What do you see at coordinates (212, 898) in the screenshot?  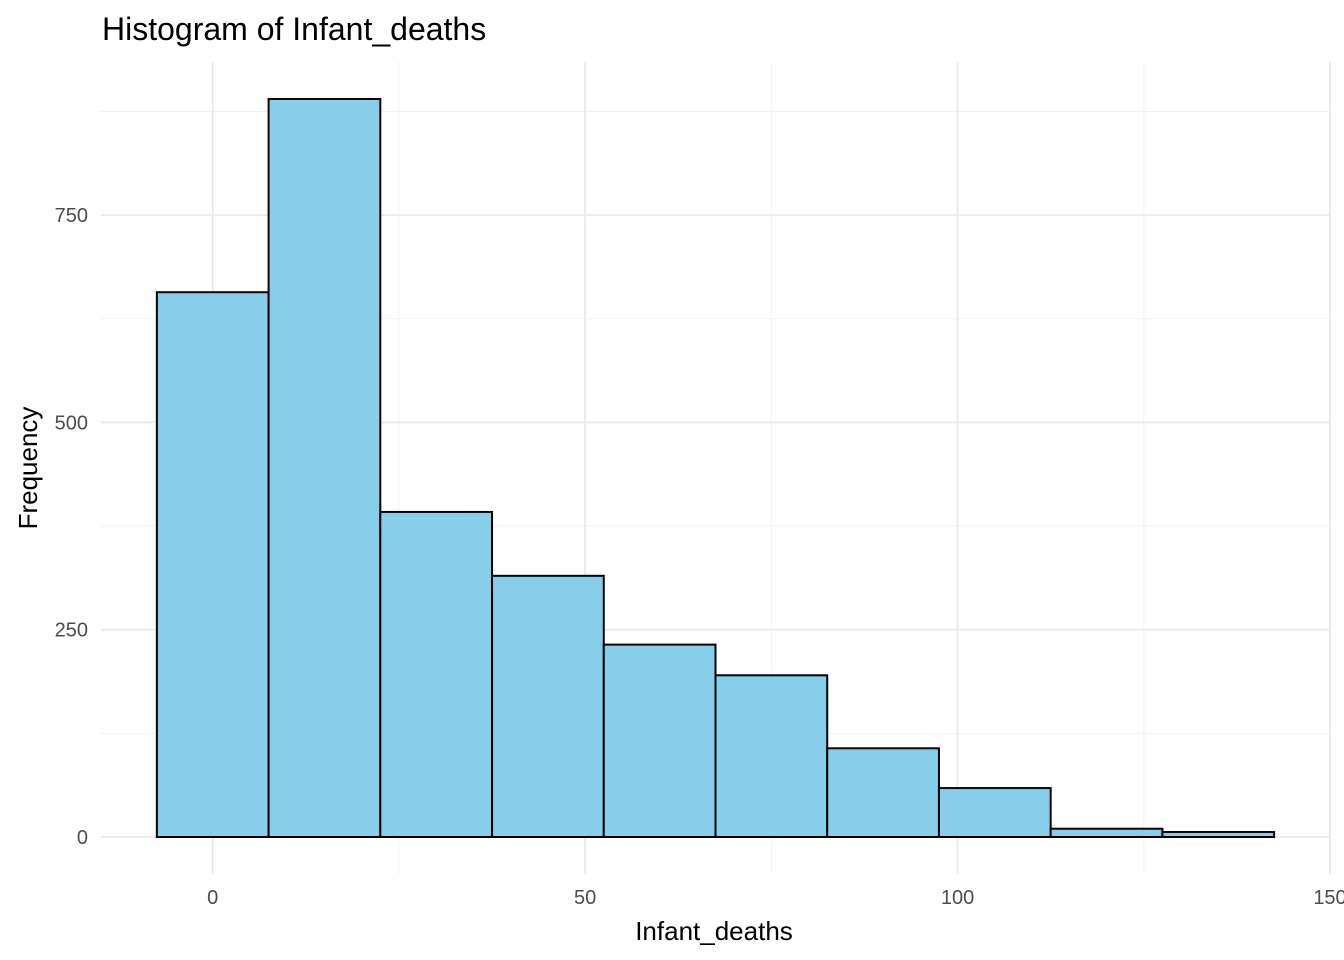 I see `x-tick-label: 0` at bounding box center [212, 898].